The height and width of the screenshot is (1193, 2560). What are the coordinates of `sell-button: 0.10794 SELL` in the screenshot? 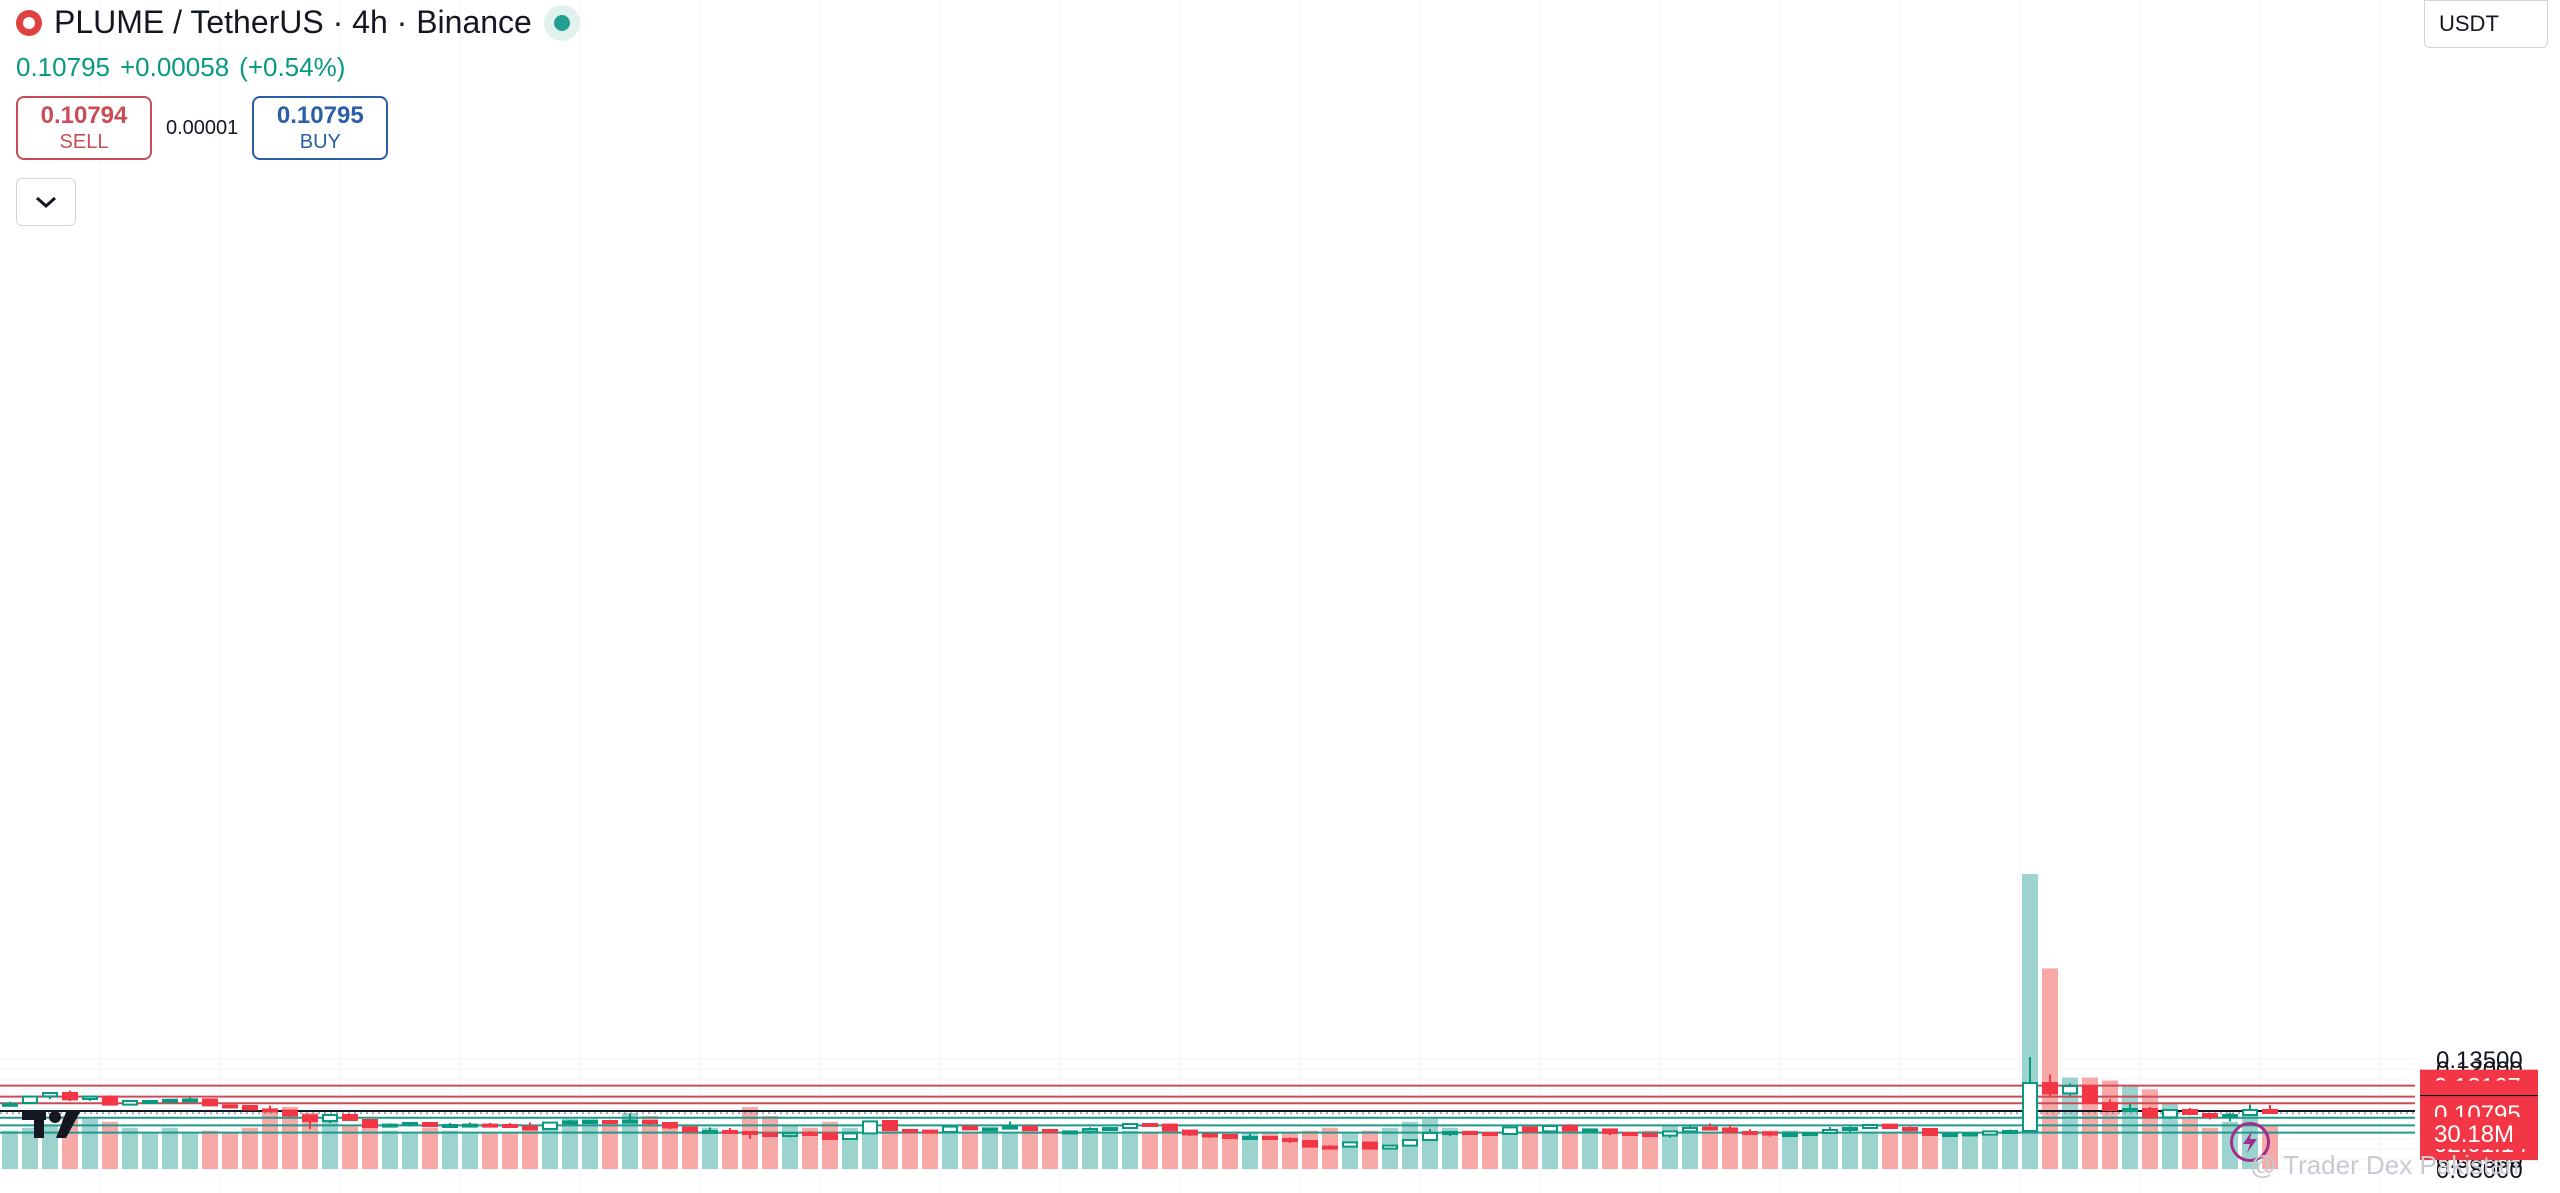 It's located at (84, 128).